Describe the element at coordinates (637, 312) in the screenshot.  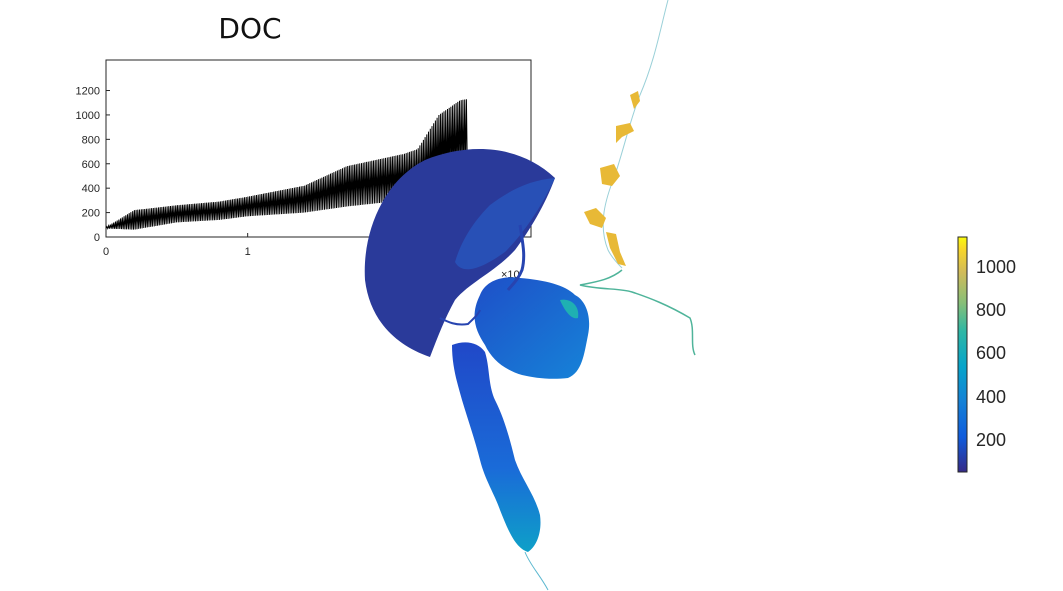
I see `tributary-line` at that location.